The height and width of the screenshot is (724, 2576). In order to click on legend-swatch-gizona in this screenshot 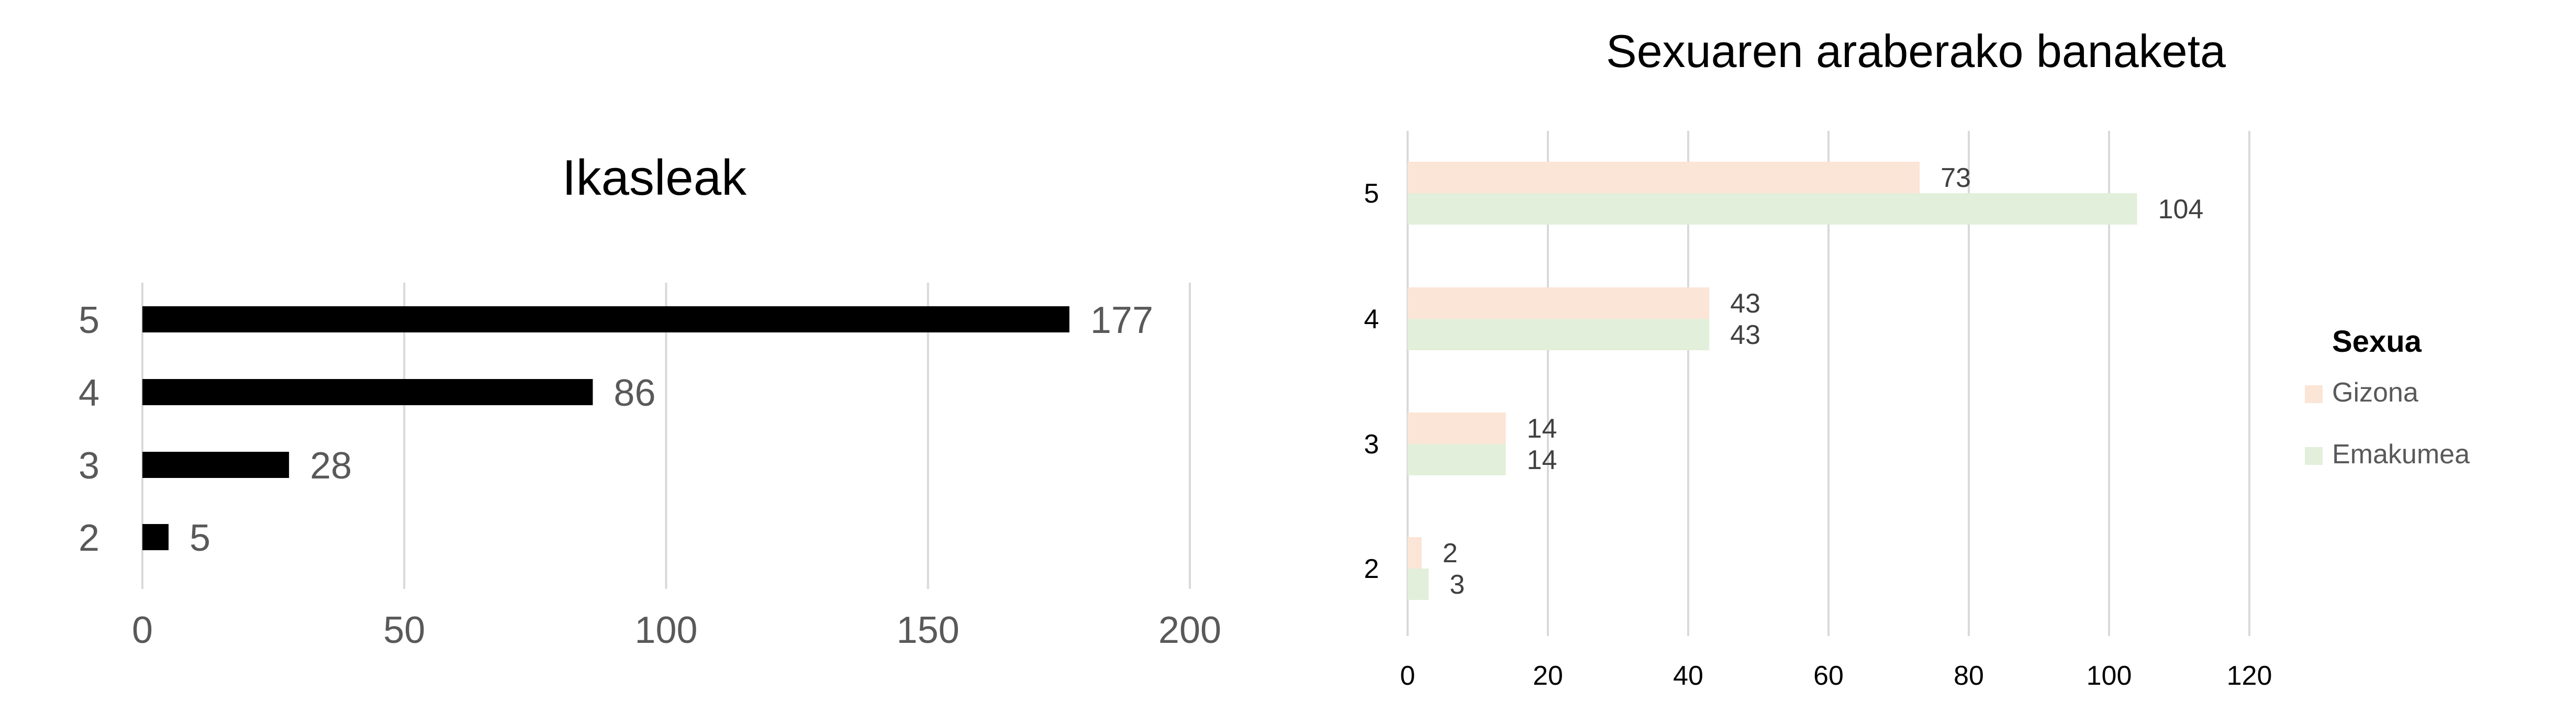, I will do `click(2314, 394)`.